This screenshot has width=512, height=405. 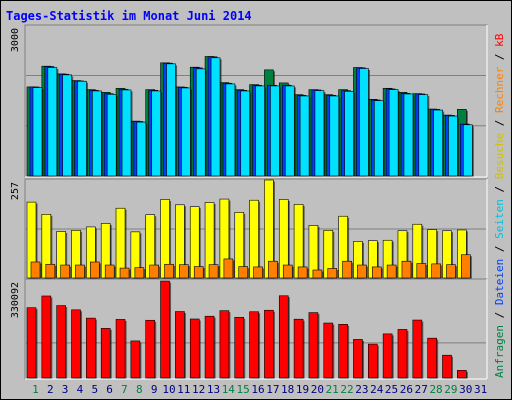 I want to click on x-tick-label-day-22: 22, so click(x=346, y=389).